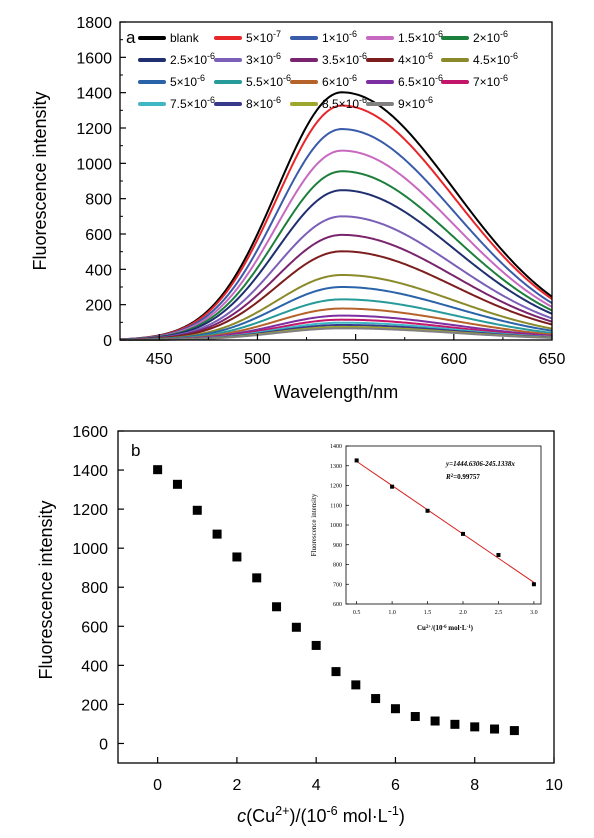 The image size is (594, 838). I want to click on legend-label: 8.5×10⁻⁶, so click(344, 103).